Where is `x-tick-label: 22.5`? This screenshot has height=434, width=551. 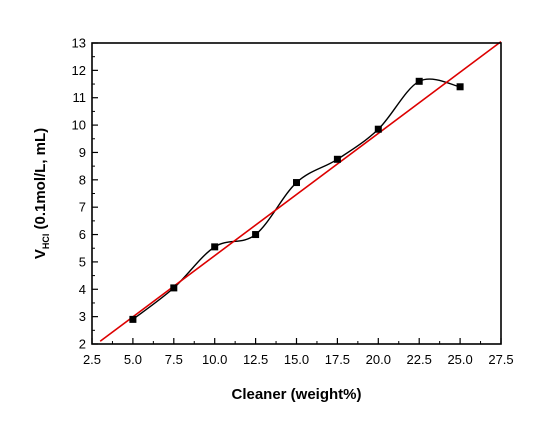
x-tick-label: 22.5 is located at coordinates (419, 359).